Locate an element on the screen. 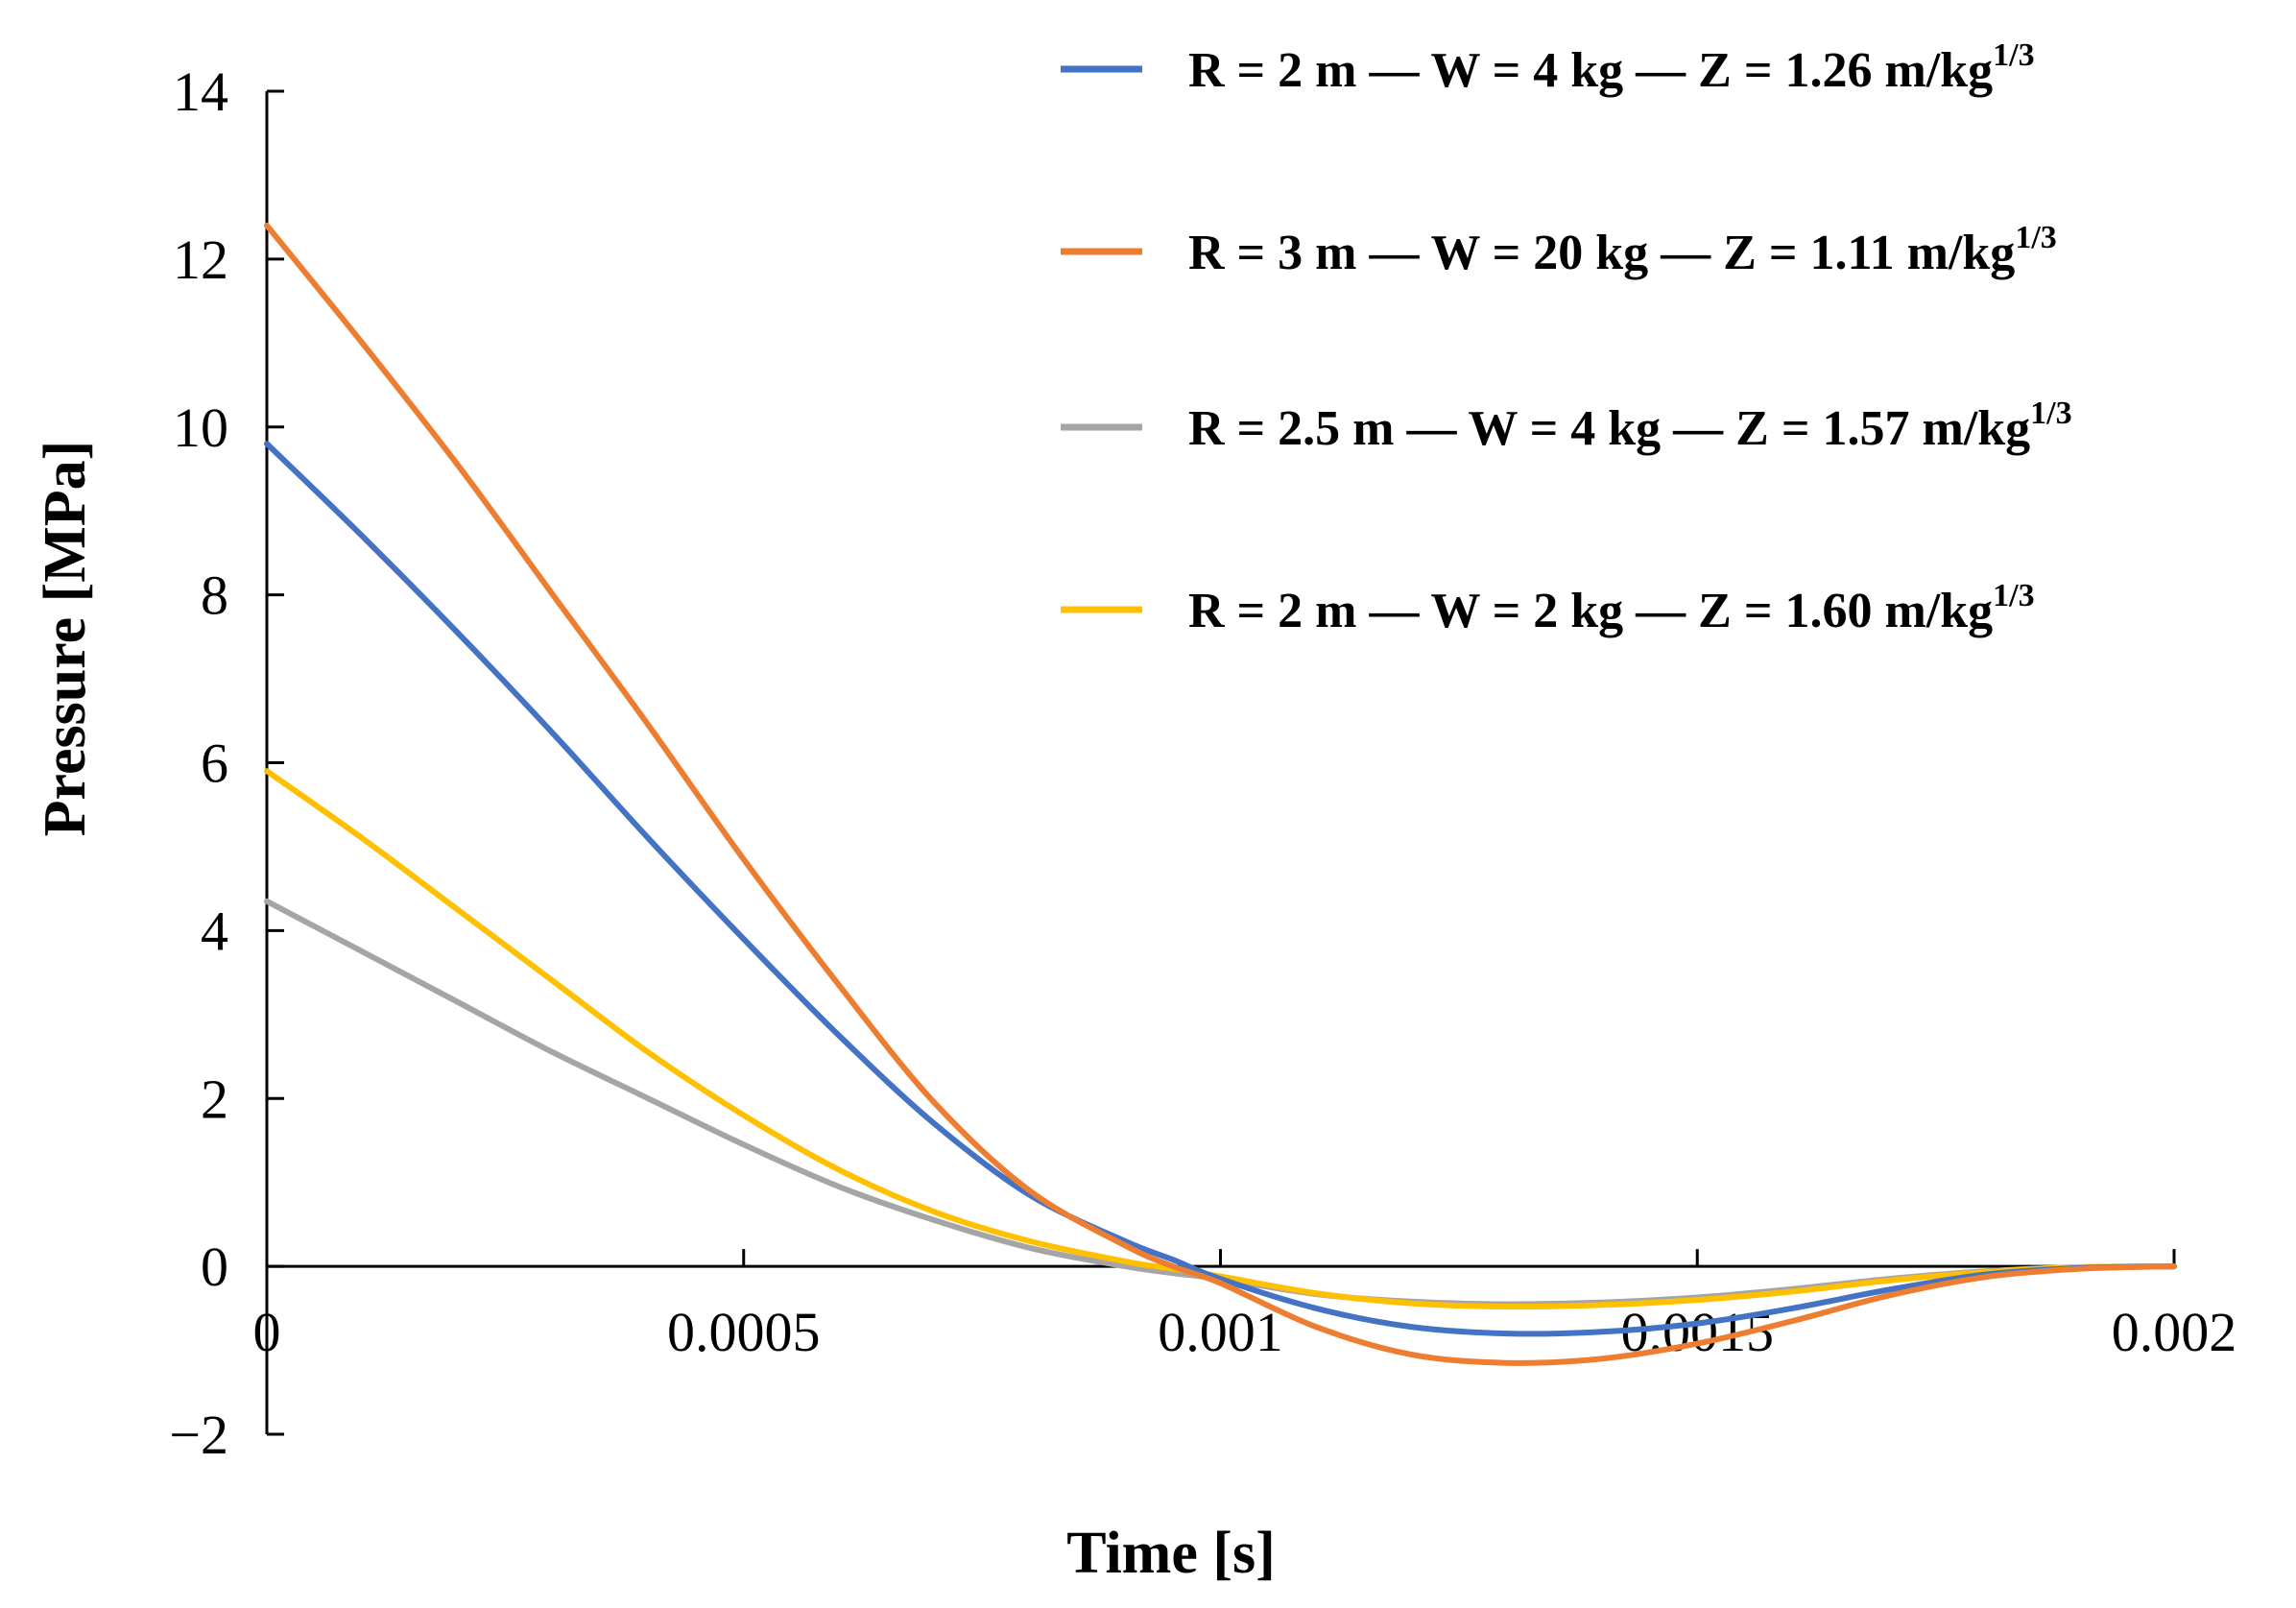 The width and height of the screenshot is (2296, 1608). legend-label-4: R = 2 m — W = 2 kg — Z = 1.60 m/kg1/3 is located at coordinates (1612, 608).